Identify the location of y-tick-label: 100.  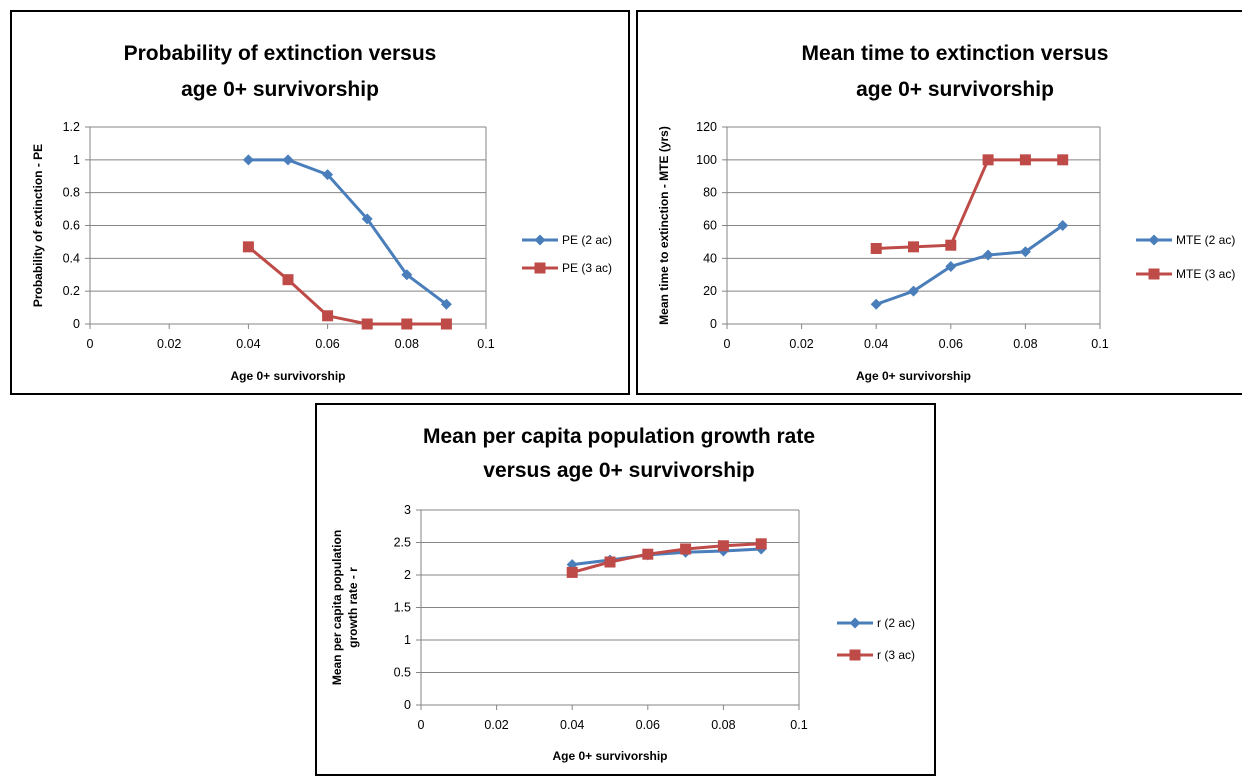
(706, 160).